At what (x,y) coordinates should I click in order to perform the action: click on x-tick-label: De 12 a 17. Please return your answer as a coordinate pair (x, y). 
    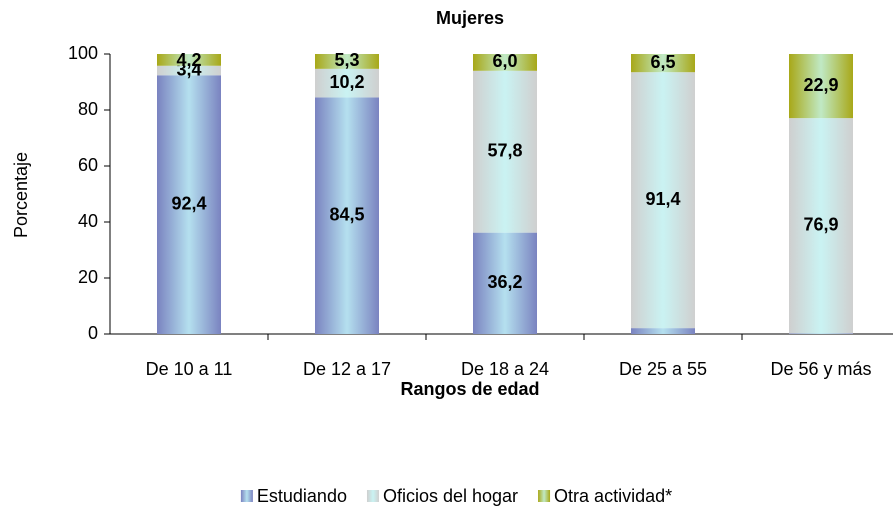
    Looking at the image, I should click on (347, 369).